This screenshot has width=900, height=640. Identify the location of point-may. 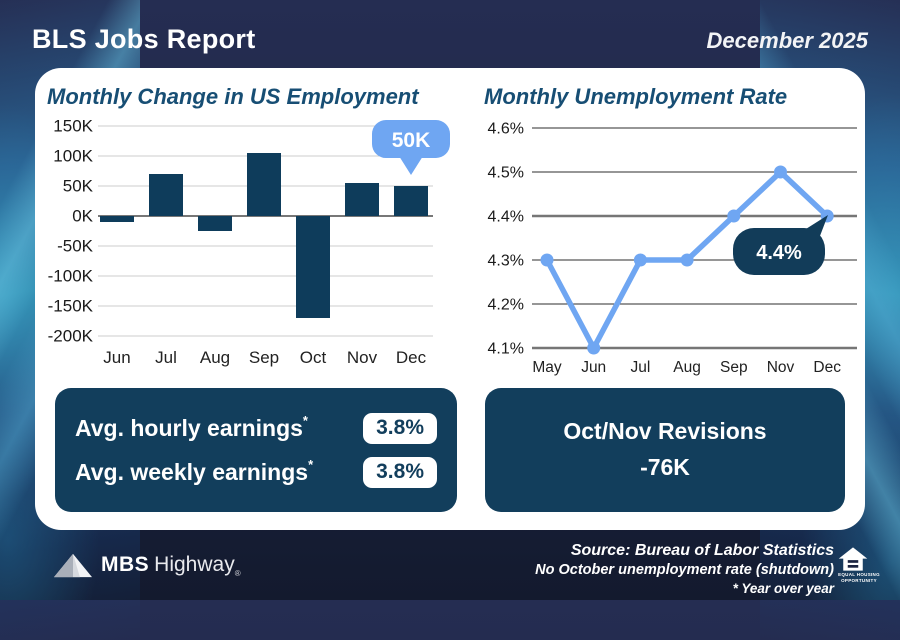
(547, 260).